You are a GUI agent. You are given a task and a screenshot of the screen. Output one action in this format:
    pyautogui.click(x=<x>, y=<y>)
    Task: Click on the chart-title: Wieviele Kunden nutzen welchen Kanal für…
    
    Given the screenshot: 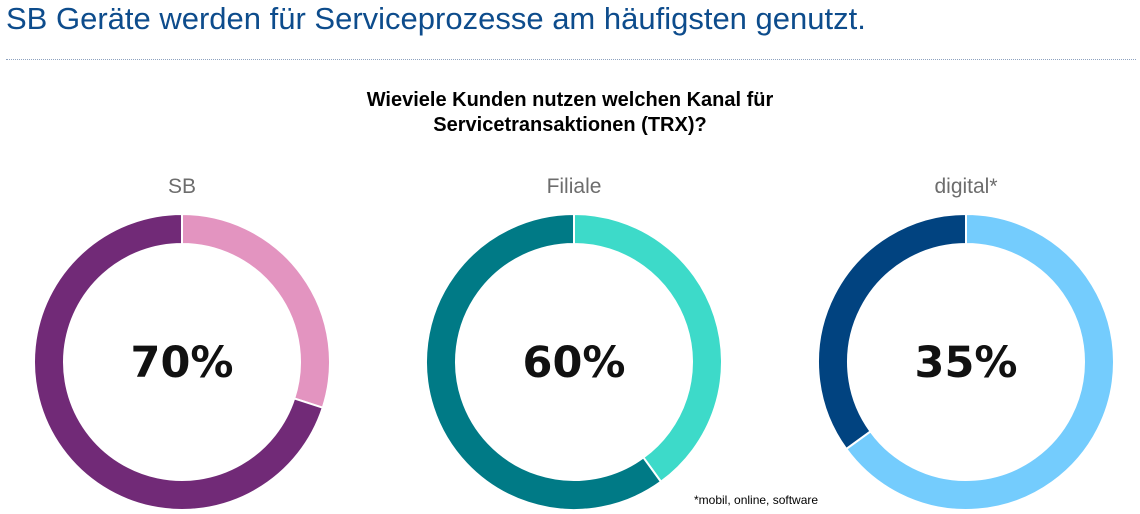 What is the action you would take?
    pyautogui.click(x=570, y=113)
    